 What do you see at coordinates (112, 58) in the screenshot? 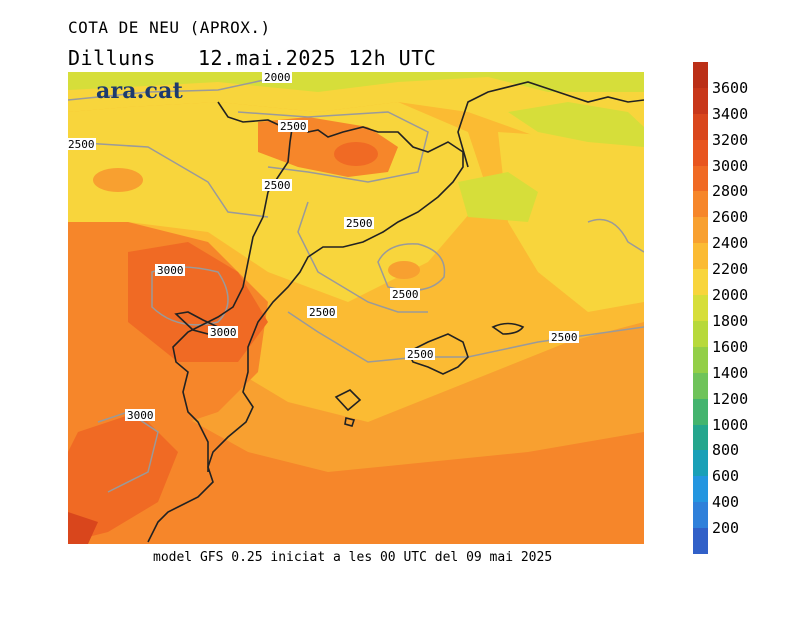
I see `forecast-day: Dilluns` at bounding box center [112, 58].